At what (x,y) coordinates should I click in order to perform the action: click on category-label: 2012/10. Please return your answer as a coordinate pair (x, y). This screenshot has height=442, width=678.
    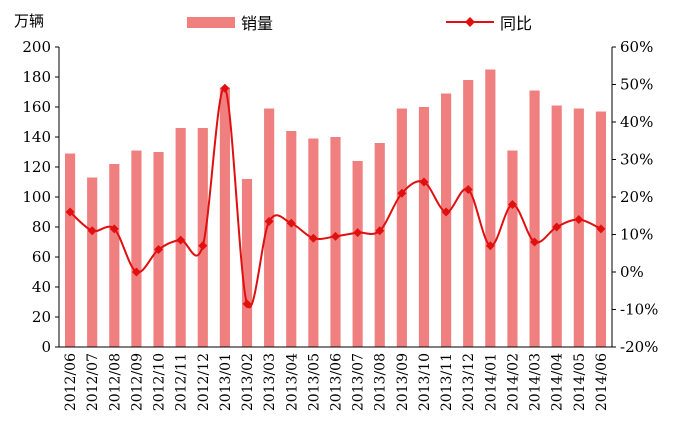
    Looking at the image, I should click on (160, 382).